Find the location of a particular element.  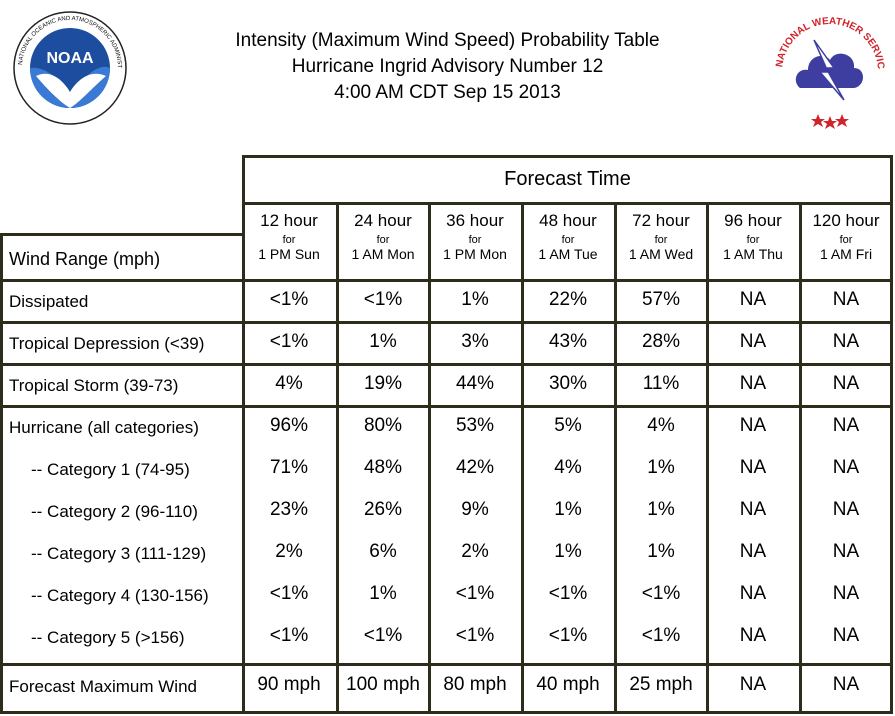

max-wind-cell: 90 mph is located at coordinates (289, 684).